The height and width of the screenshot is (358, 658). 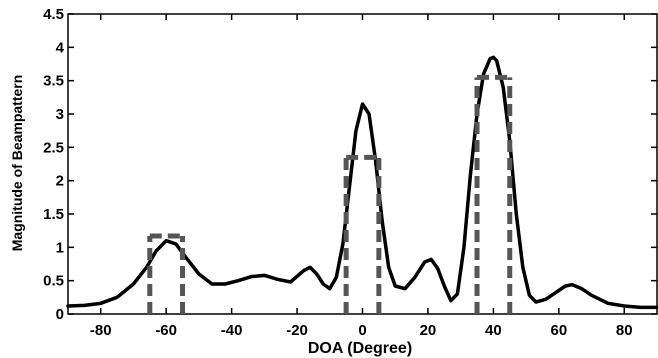 I want to click on y-tick-label: 0, so click(x=60, y=314).